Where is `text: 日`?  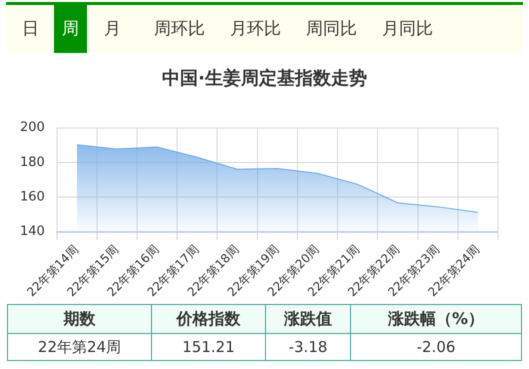
text: 日 is located at coordinates (30, 29).